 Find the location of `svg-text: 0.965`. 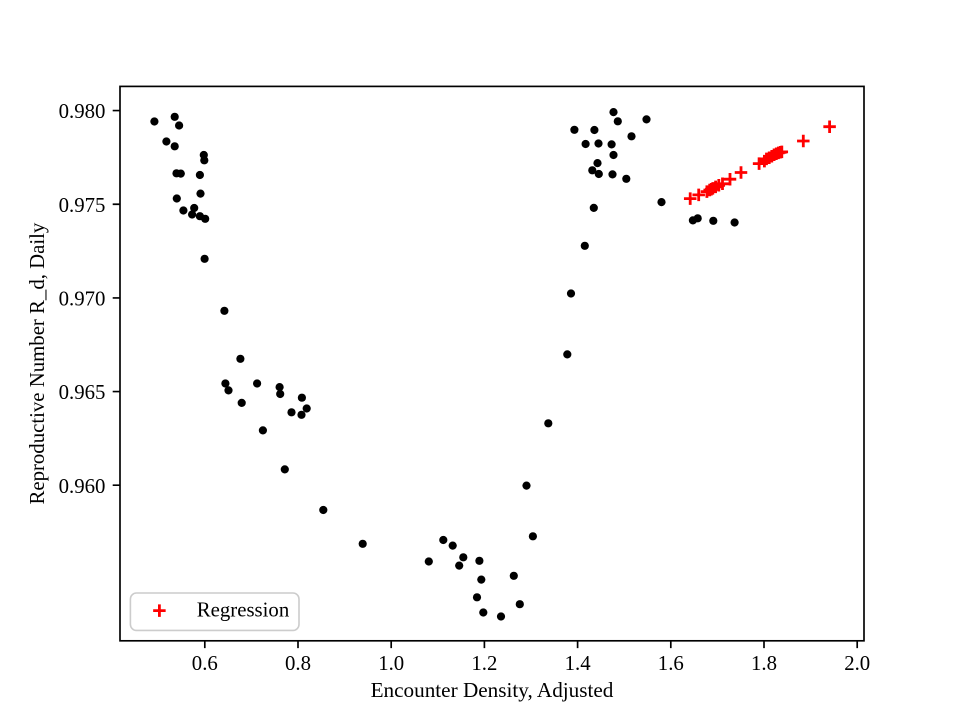

svg-text: 0.965 is located at coordinates (82, 392).